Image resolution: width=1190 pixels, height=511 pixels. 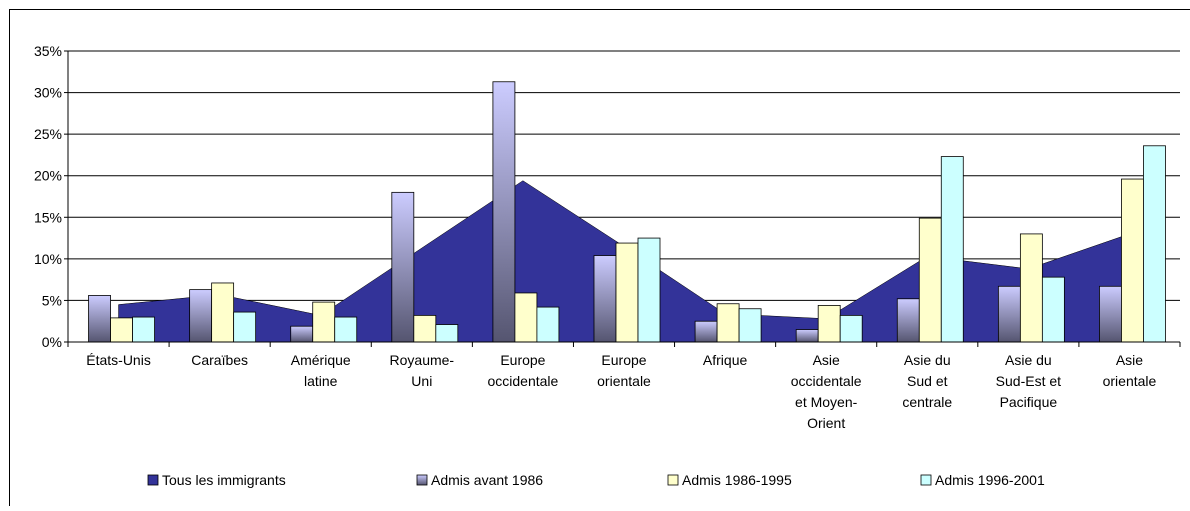 I want to click on legend-label: Tous les immigrants, so click(x=224, y=480).